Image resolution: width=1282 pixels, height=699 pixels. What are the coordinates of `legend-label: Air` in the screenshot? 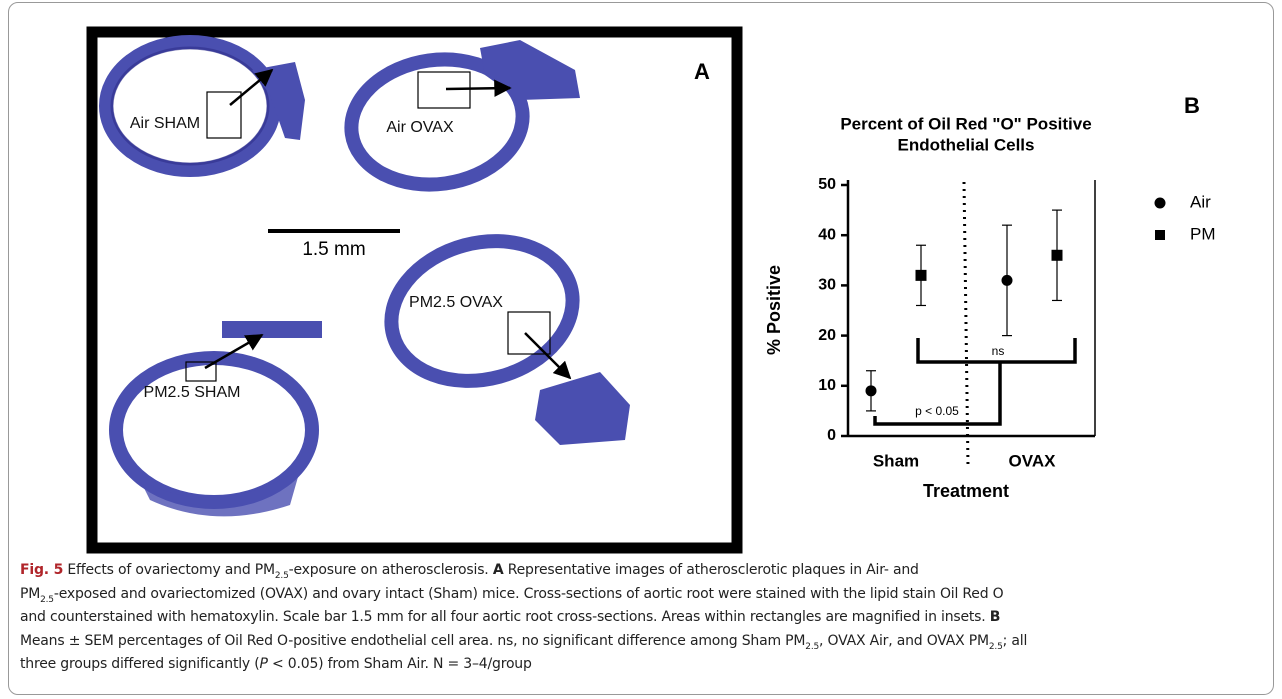 It's located at (1200, 201).